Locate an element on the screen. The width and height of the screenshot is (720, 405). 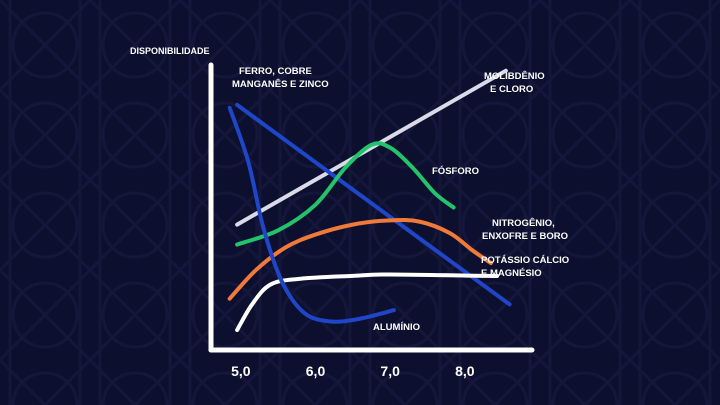
series-label-nitrogen: NITROGÊNIO, ENXOFRE E BORO is located at coordinates (525, 229).